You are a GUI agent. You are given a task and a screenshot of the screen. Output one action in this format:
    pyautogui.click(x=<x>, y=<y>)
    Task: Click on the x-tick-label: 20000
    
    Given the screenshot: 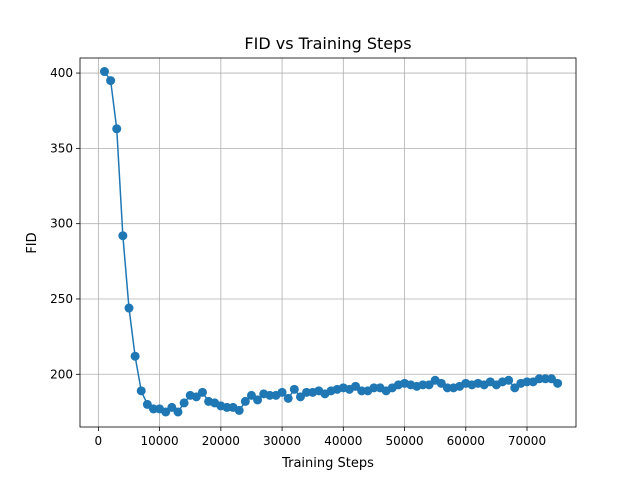 What is the action you would take?
    pyautogui.click(x=221, y=441)
    